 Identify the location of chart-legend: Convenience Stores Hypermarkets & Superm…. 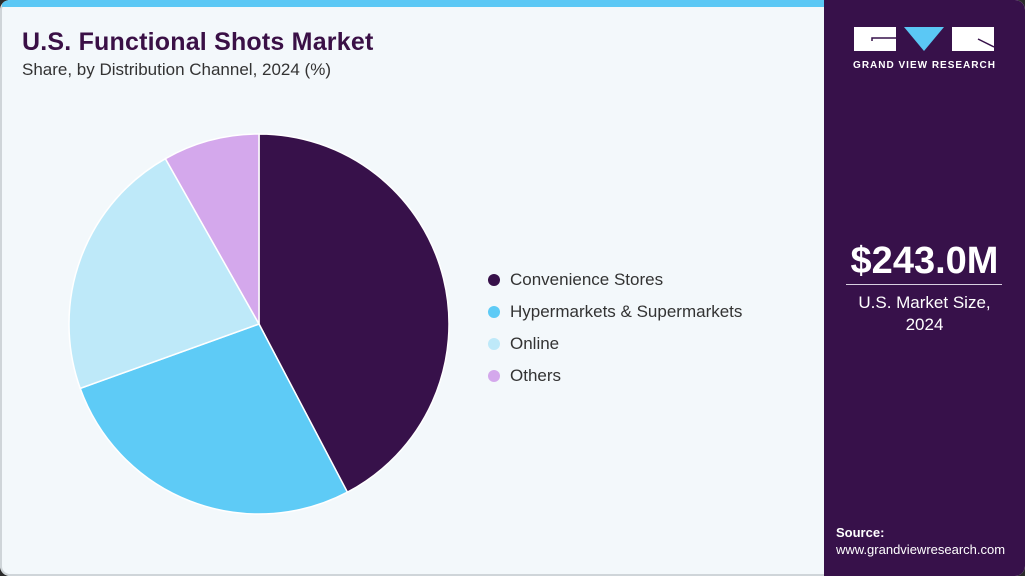
(615, 328).